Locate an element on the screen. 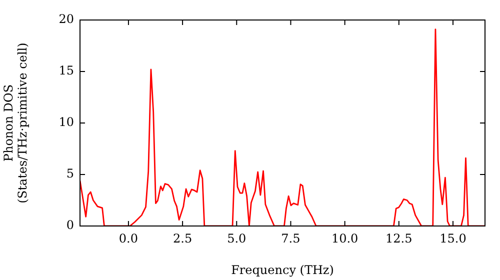 The width and height of the screenshot is (500, 280). x-tick-label: 2.5 is located at coordinates (182, 238).